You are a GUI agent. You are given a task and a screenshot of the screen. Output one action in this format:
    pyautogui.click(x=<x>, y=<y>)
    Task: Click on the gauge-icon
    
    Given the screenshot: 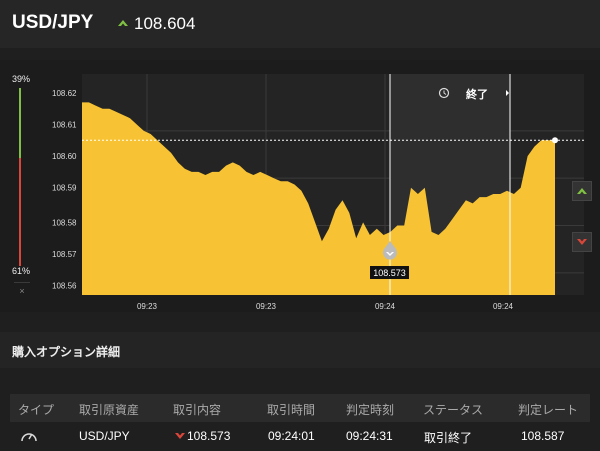 What is the action you would take?
    pyautogui.click(x=29, y=437)
    